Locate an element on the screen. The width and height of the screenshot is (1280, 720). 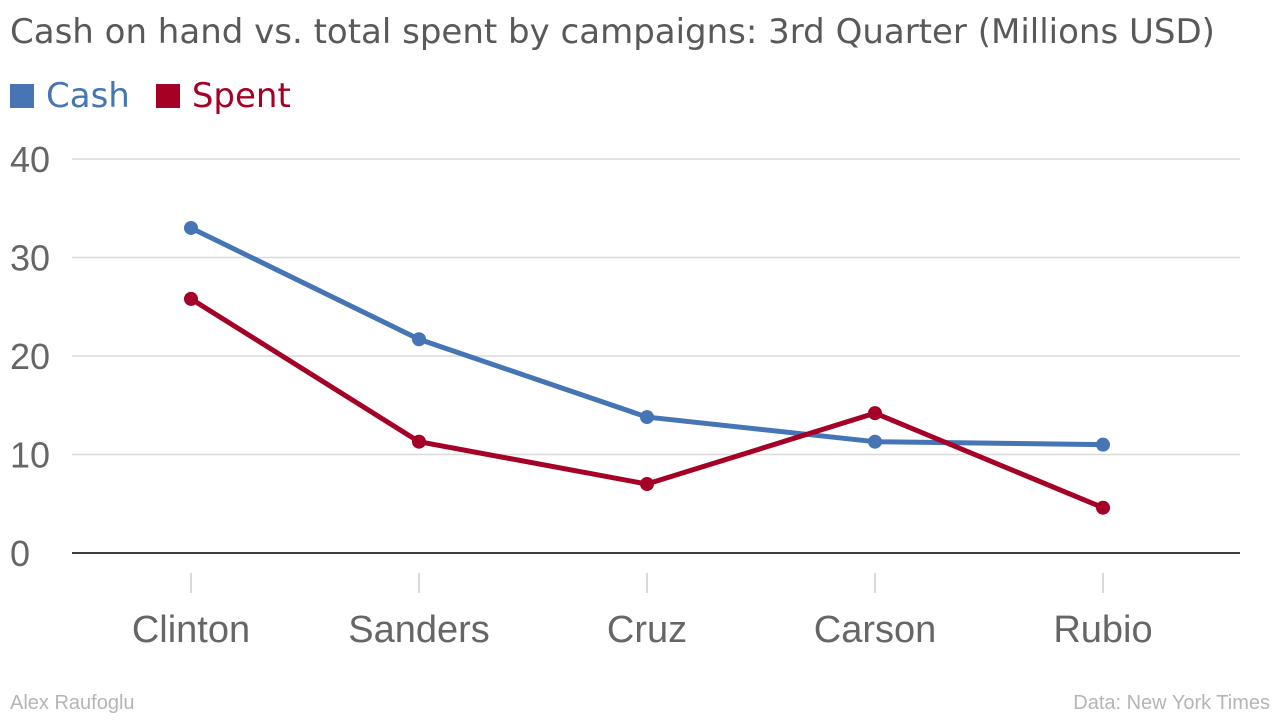
x-tick-label-rubio: Rubio is located at coordinates (1102, 630).